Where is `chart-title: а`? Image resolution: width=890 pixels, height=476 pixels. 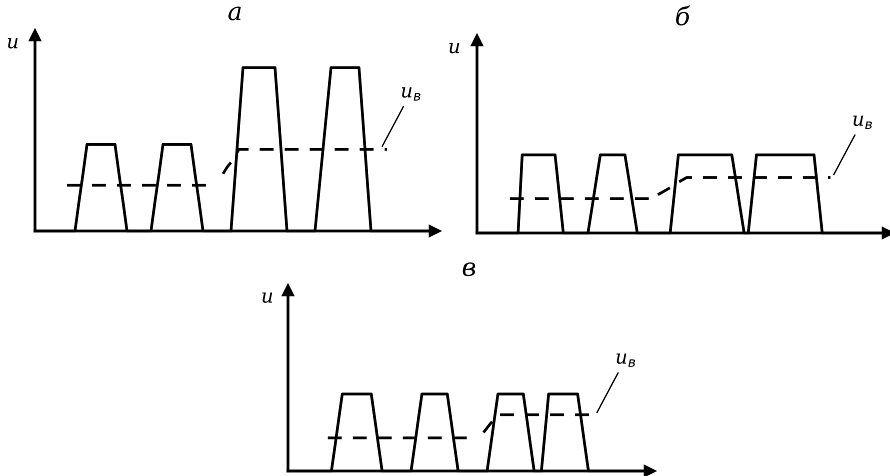
chart-title: а is located at coordinates (234, 13).